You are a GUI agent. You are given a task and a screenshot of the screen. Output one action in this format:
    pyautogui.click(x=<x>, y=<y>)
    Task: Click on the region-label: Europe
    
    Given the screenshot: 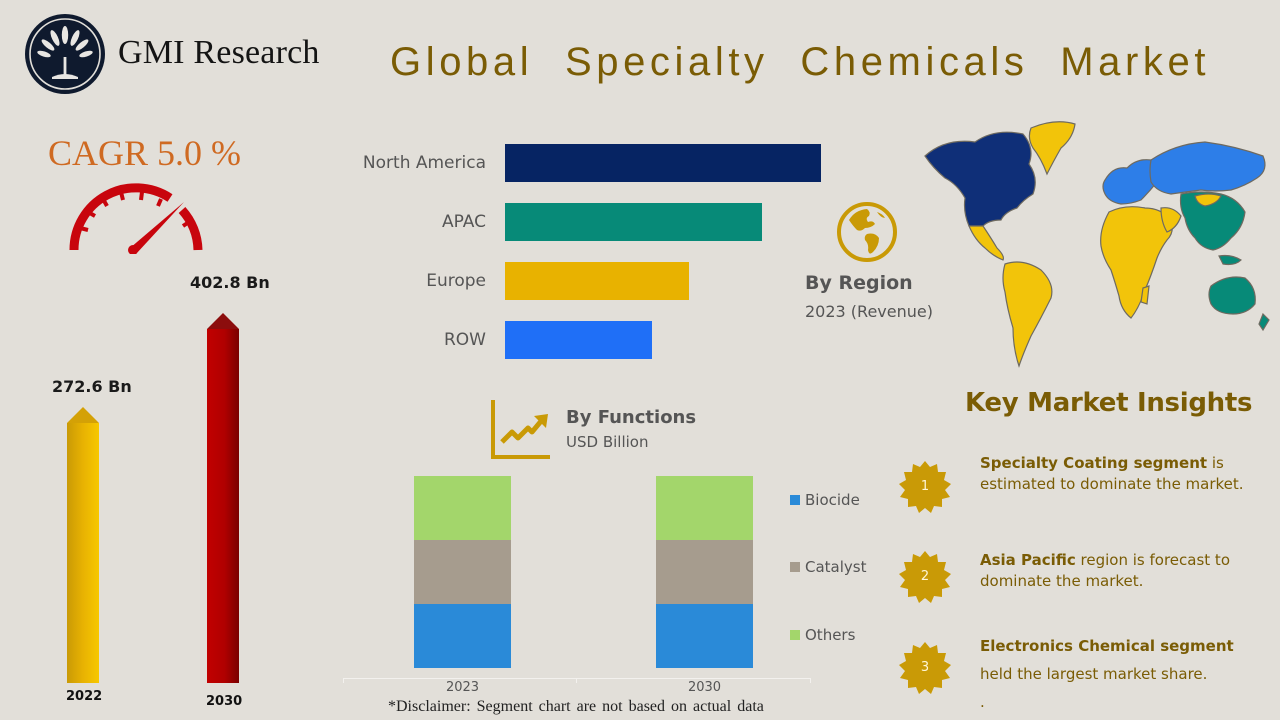 What is the action you would take?
    pyautogui.click(x=456, y=281)
    